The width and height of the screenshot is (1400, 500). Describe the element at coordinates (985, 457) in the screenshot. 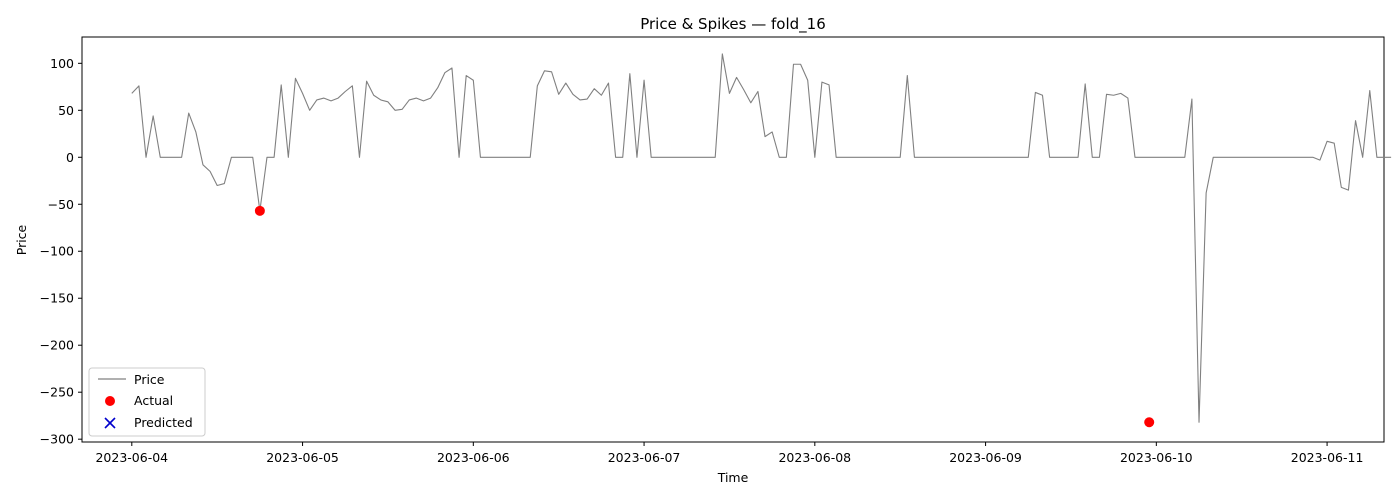

I see `x-tick-label: 2023-06-09` at that location.